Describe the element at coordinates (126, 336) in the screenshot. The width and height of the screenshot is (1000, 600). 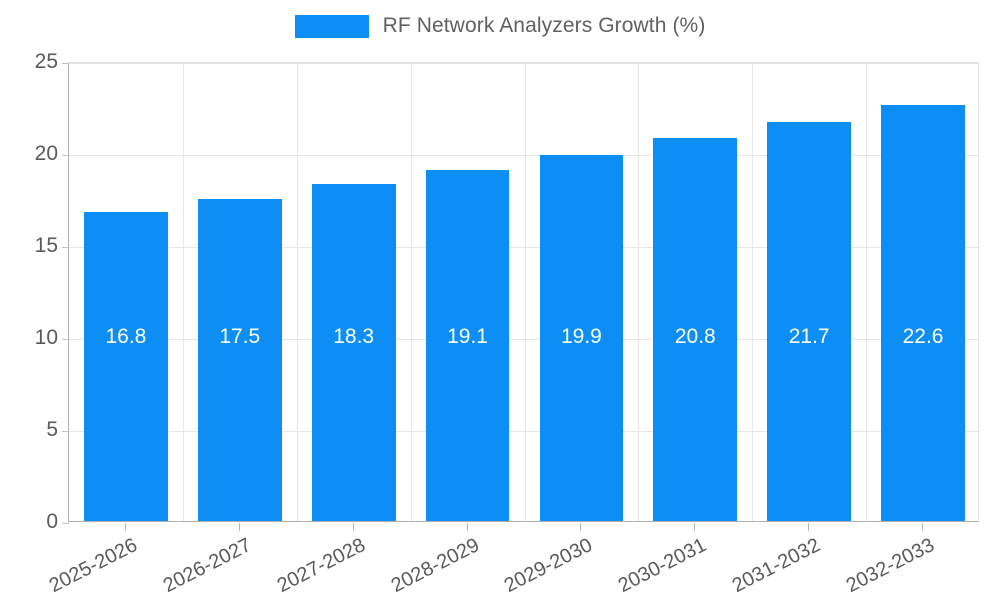
I see `bar-value-label: 16.8` at that location.